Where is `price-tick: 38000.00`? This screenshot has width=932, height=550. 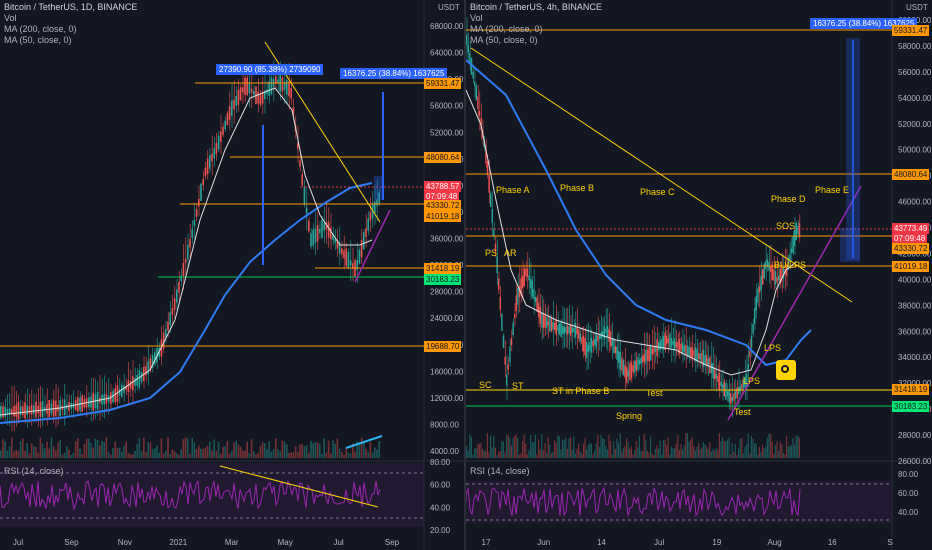
price-tick: 38000.00 is located at coordinates (915, 305).